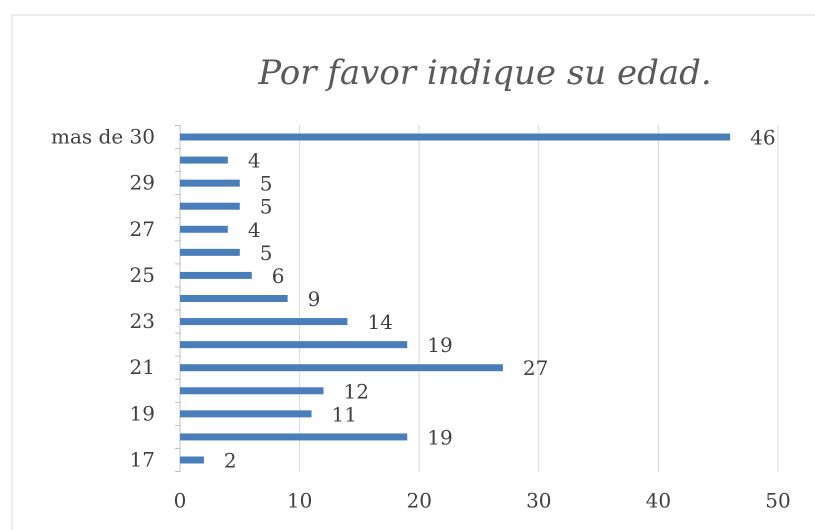 This screenshot has height=530, width=815. I want to click on data-label: 12, so click(356, 391).